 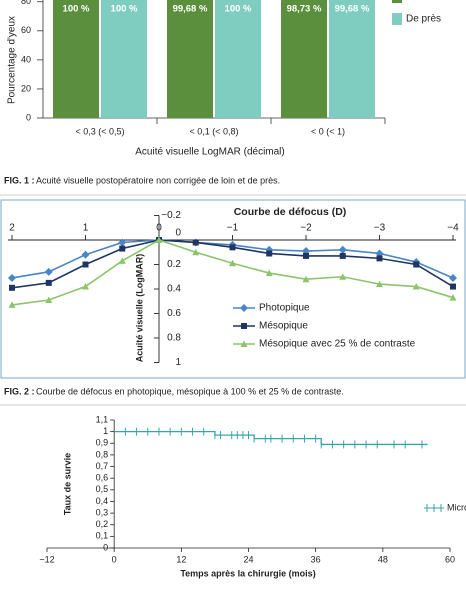 What do you see at coordinates (102, 512) in the screenshot?
I see `y-tick-label: 0,3` at bounding box center [102, 512].